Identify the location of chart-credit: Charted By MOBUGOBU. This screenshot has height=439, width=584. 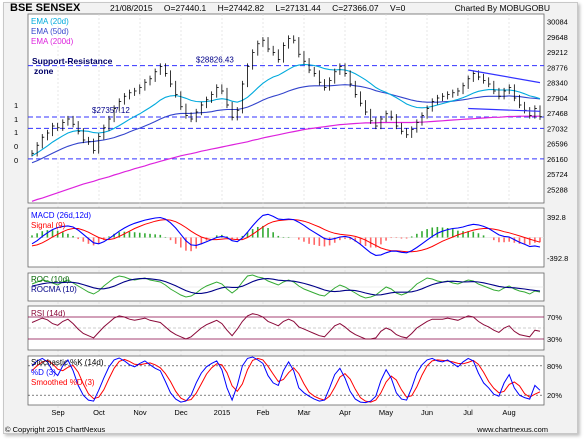
(502, 8).